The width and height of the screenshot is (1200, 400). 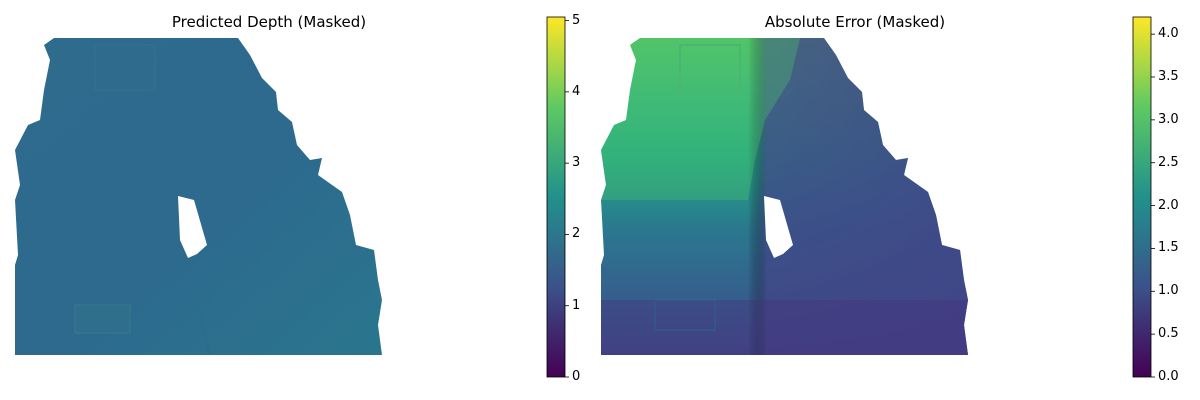 What do you see at coordinates (576, 305) in the screenshot?
I see `left-colorbar-tick-label: 1` at bounding box center [576, 305].